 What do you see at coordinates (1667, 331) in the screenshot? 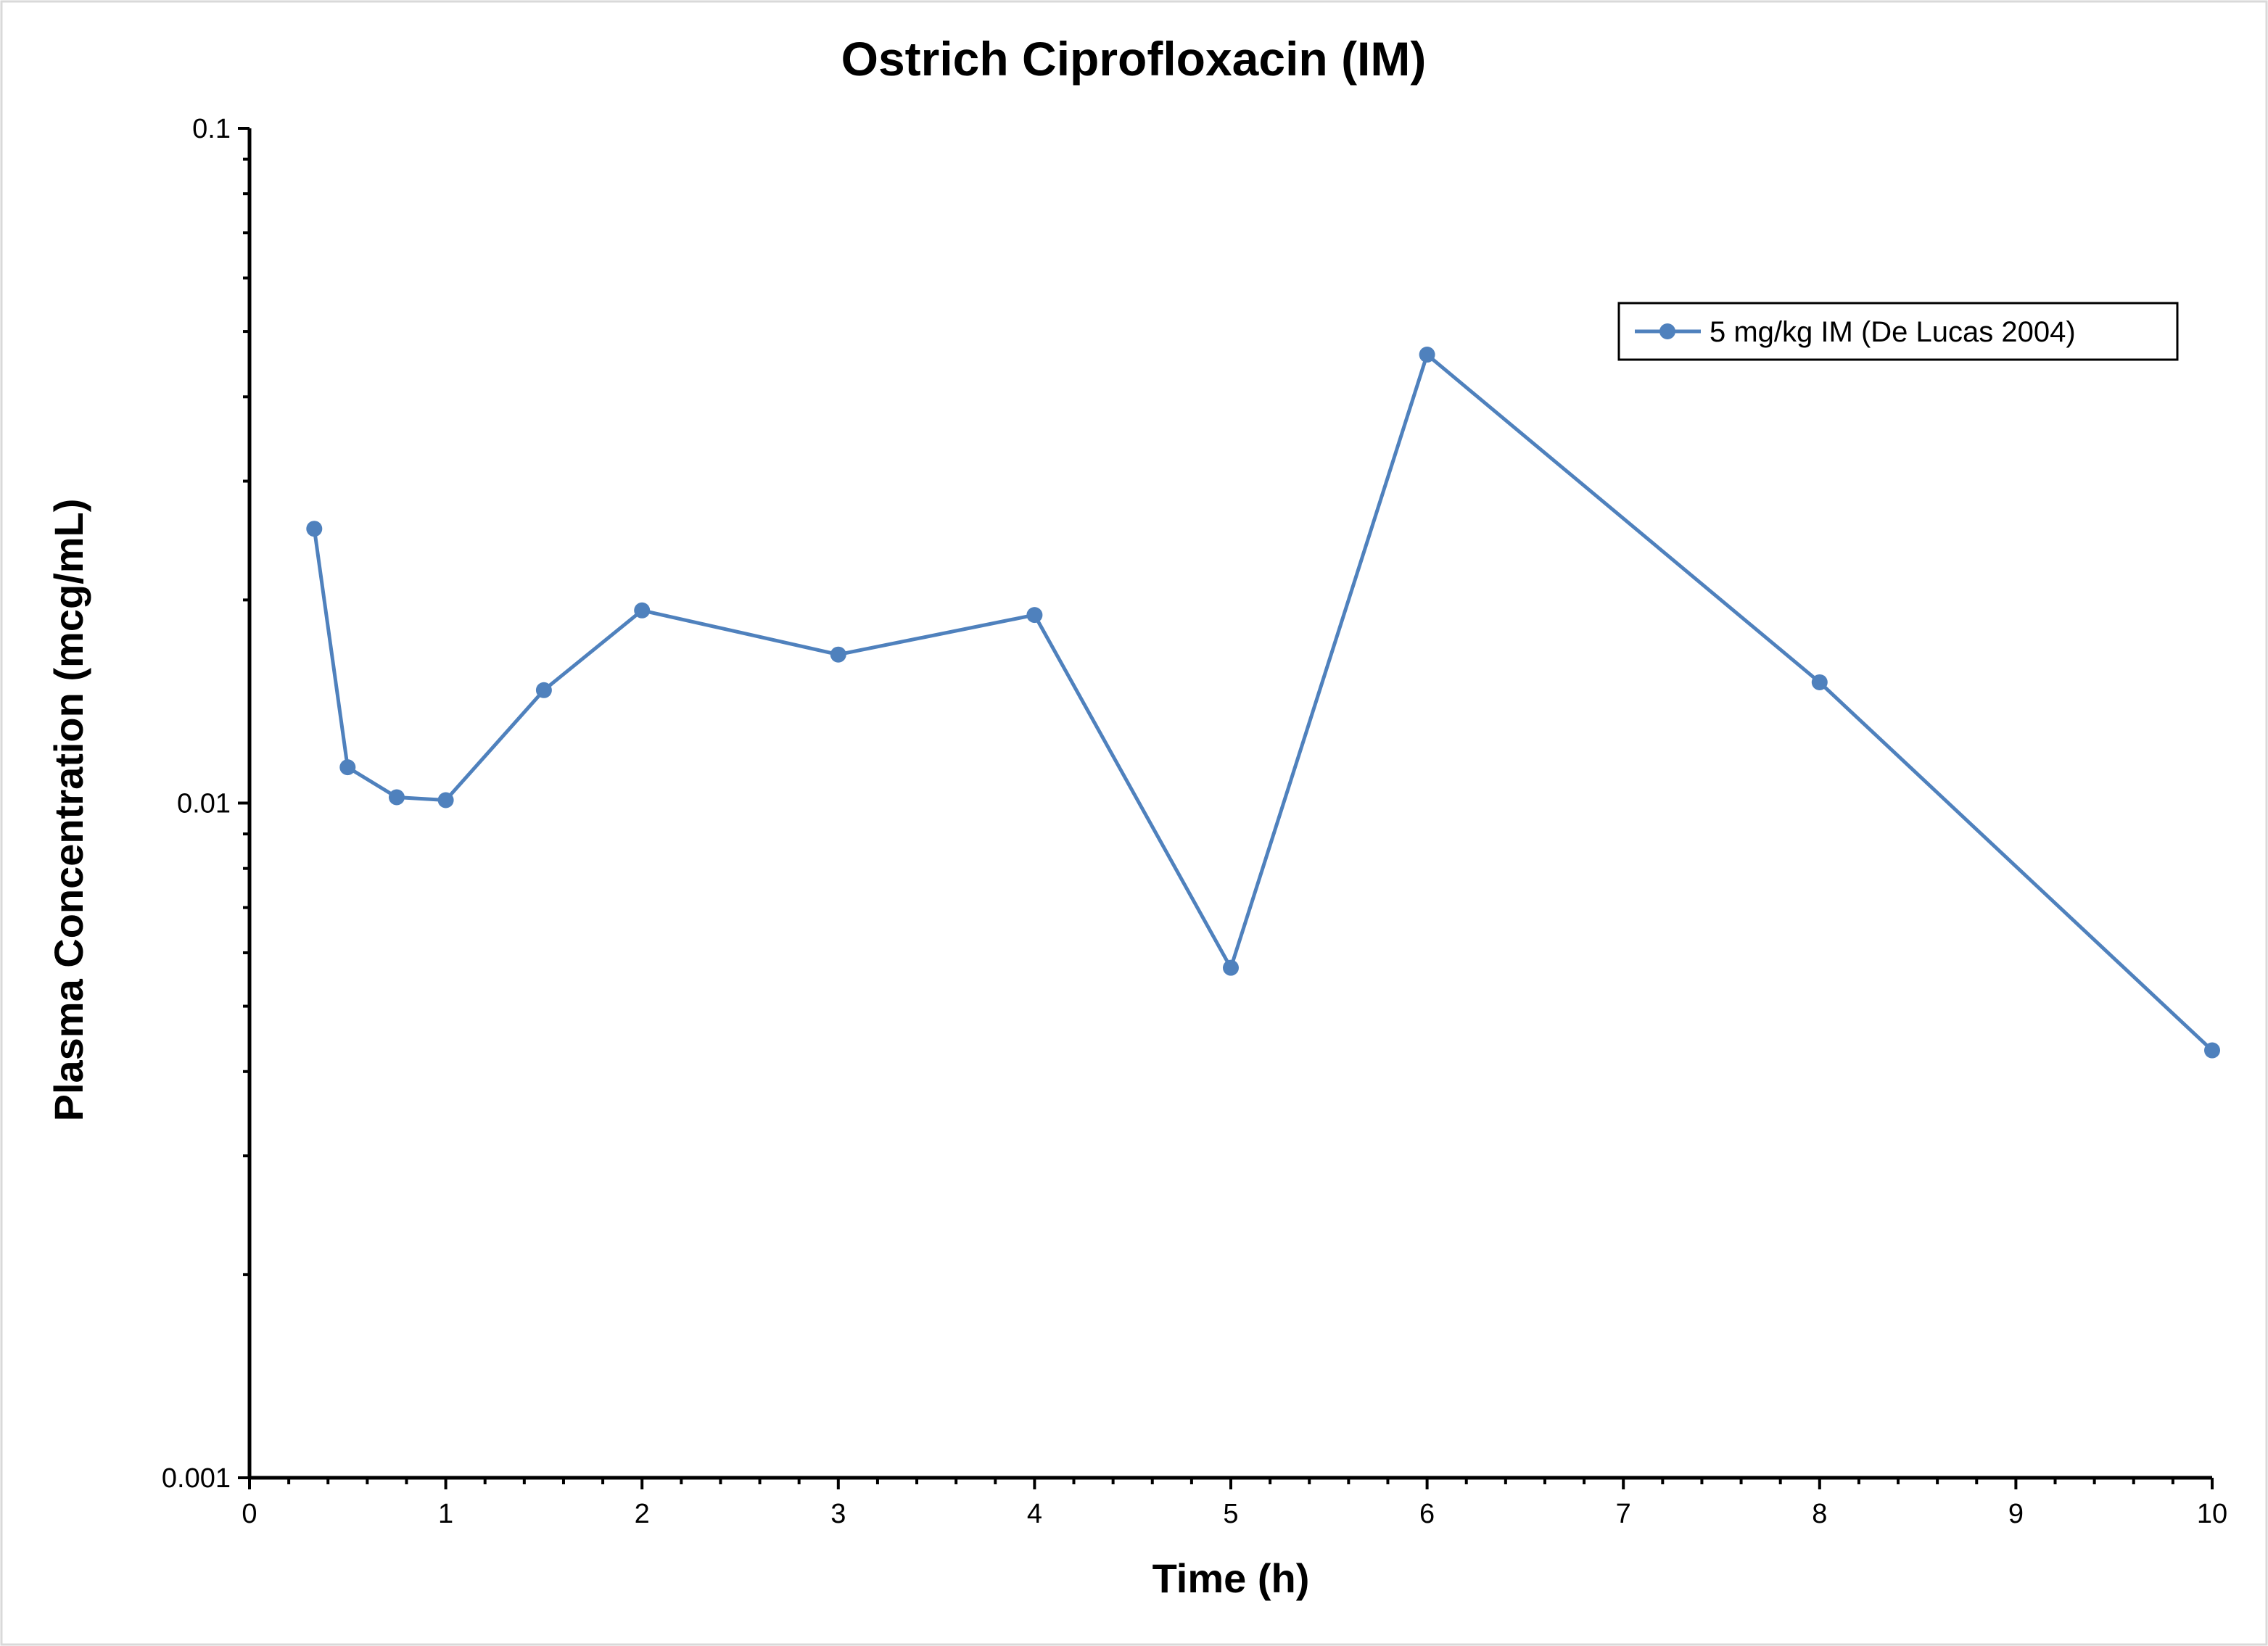
I see `legend-marker` at bounding box center [1667, 331].